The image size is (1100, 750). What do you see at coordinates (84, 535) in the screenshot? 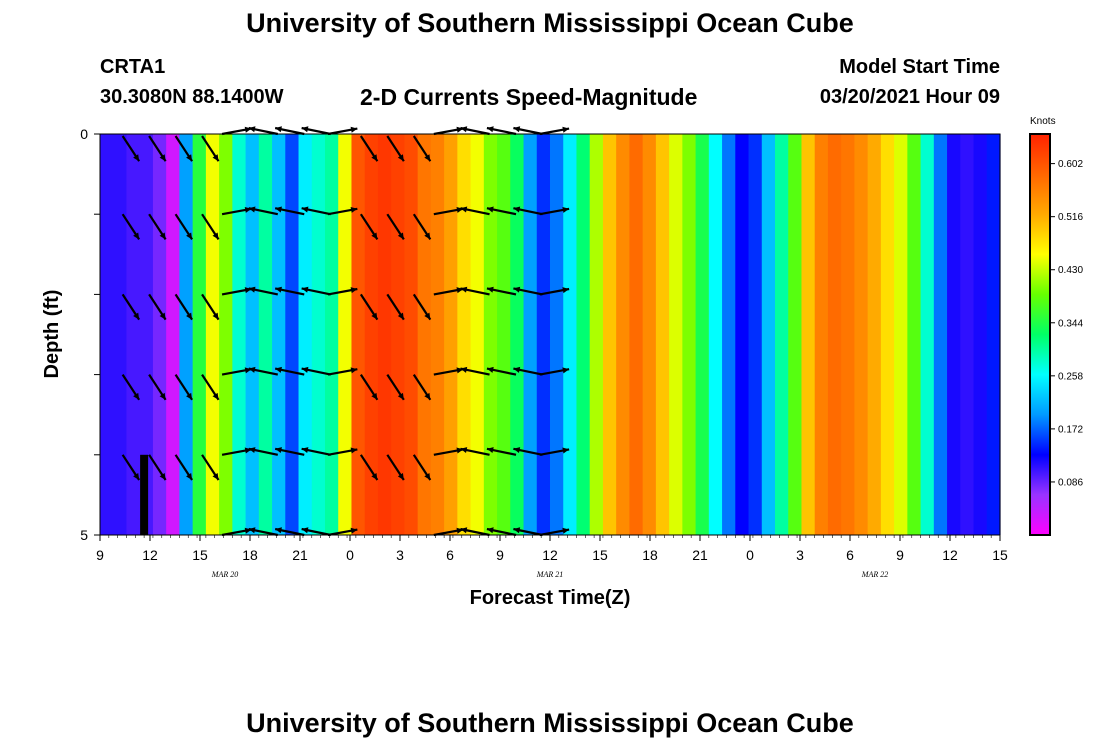
I see `y-tick-label: 5` at bounding box center [84, 535].